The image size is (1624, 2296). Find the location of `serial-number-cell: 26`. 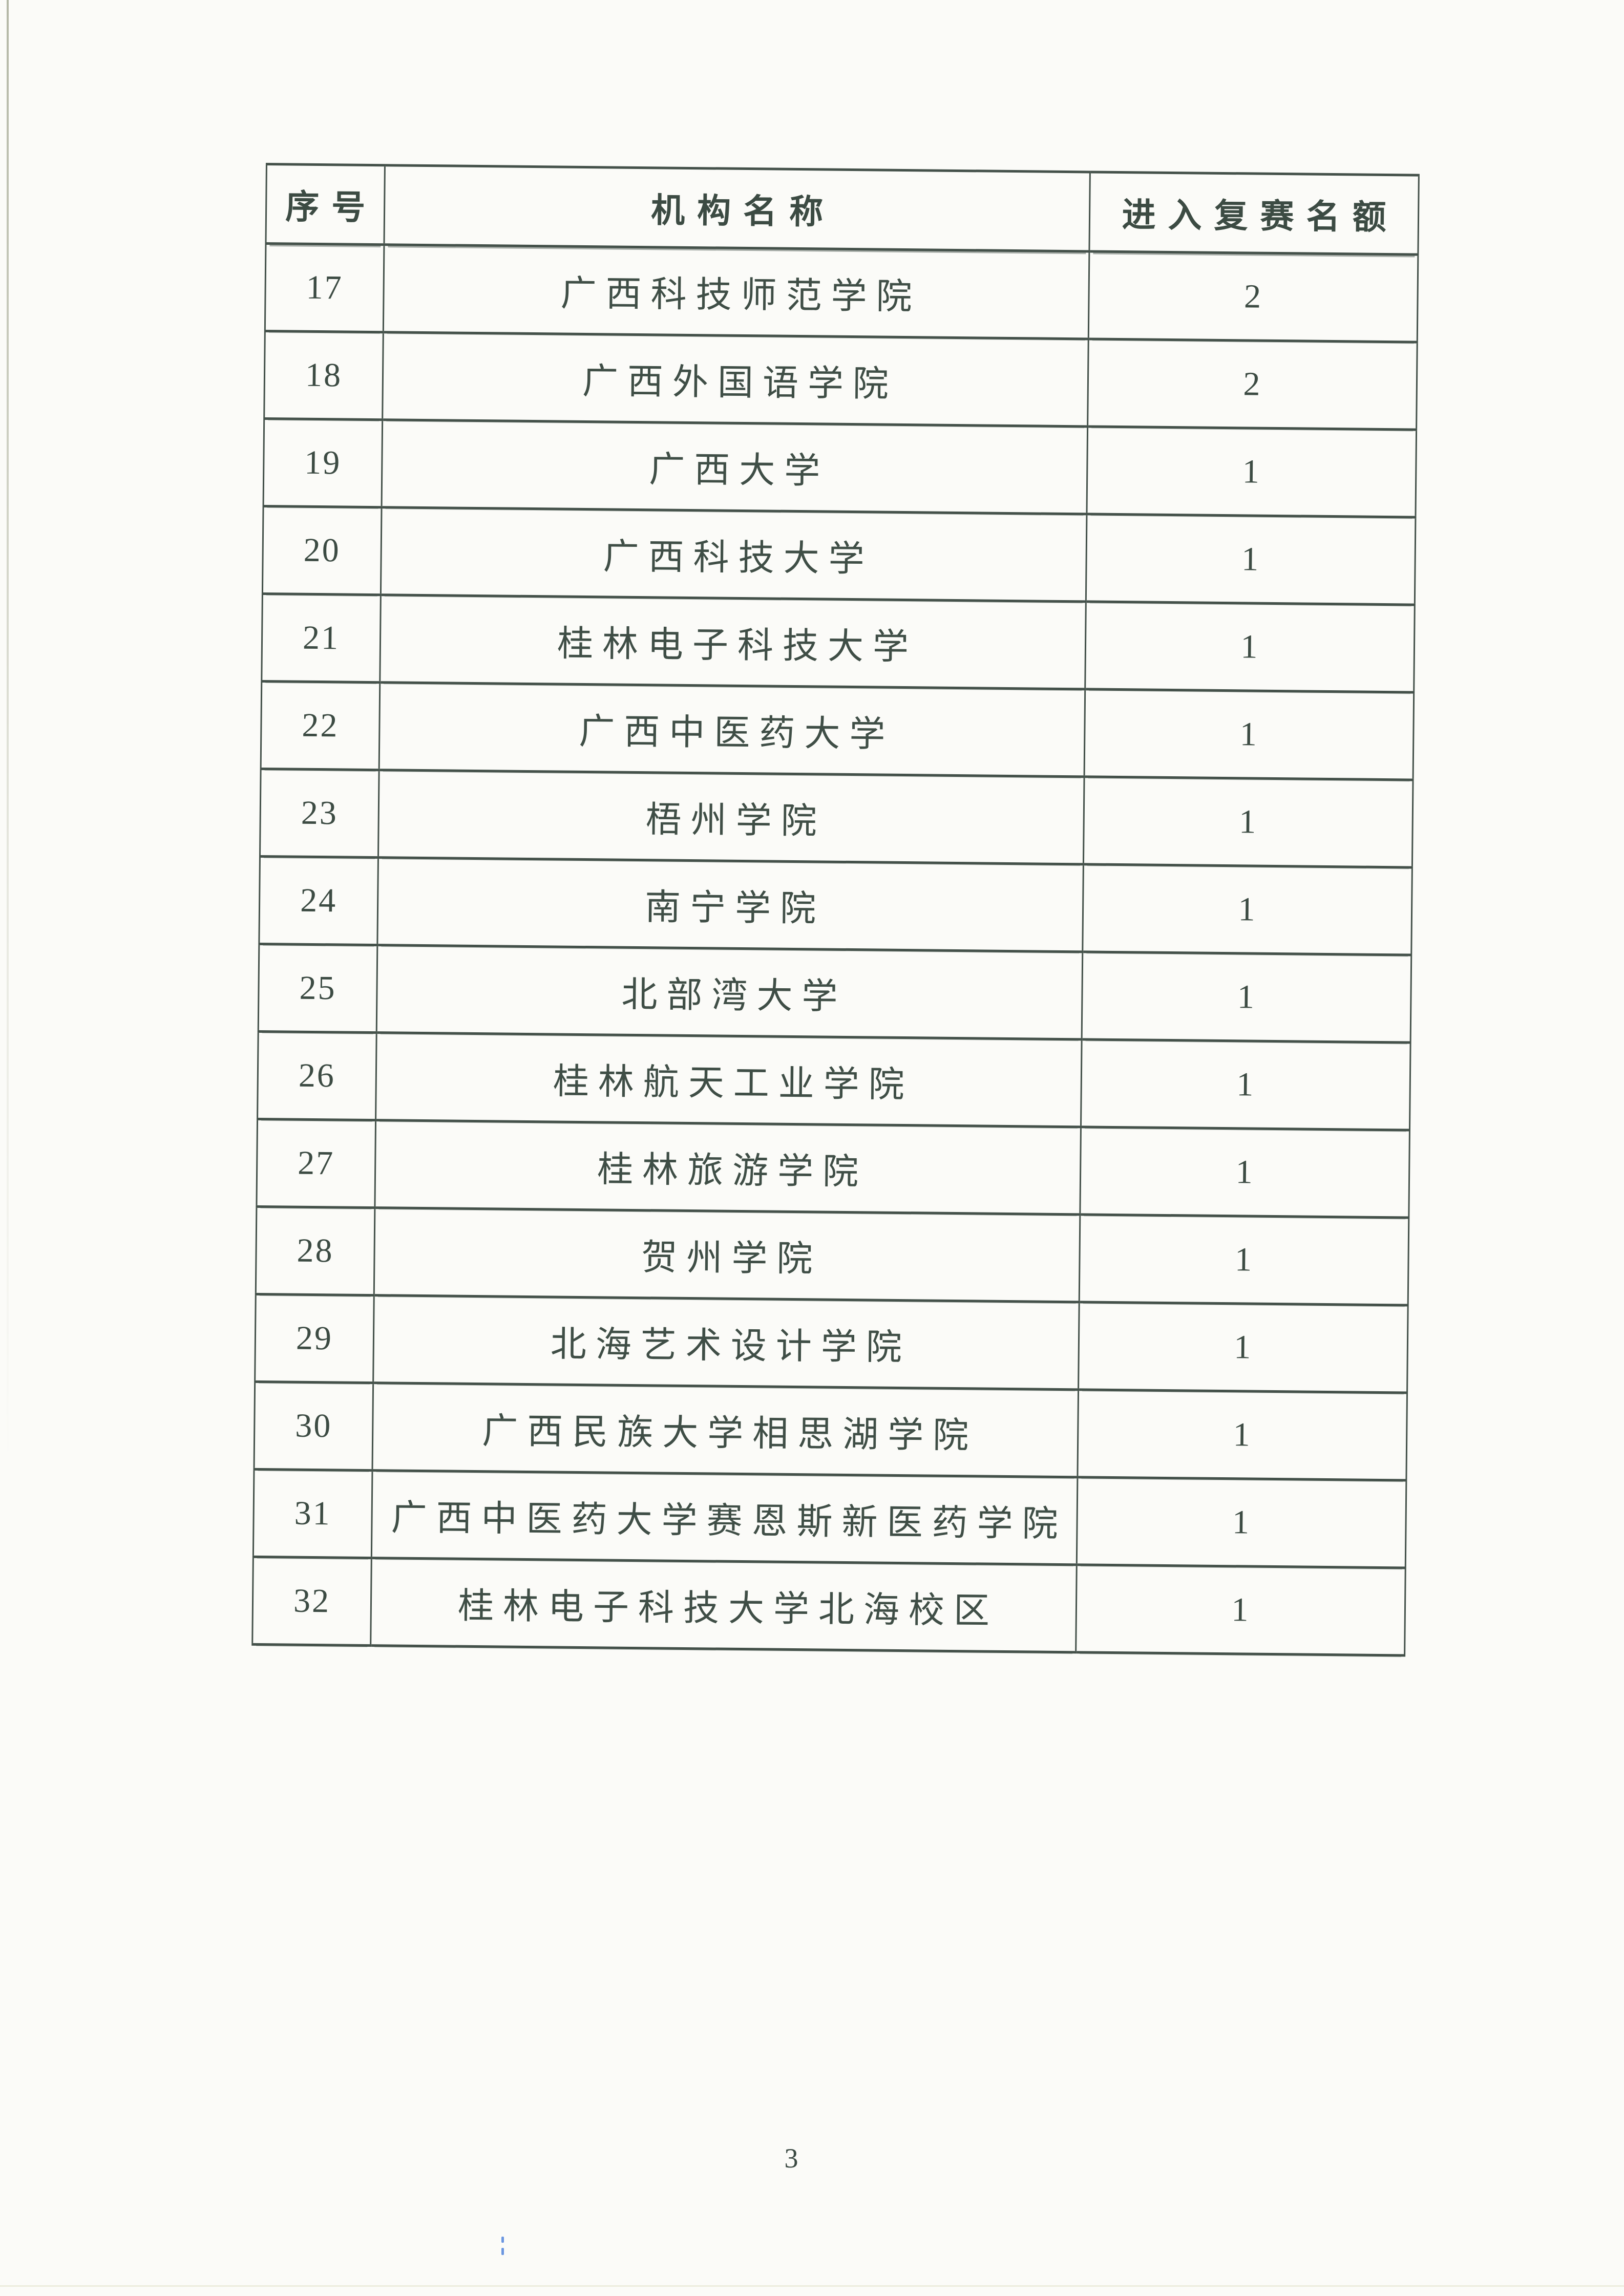

serial-number-cell: 26 is located at coordinates (317, 1075).